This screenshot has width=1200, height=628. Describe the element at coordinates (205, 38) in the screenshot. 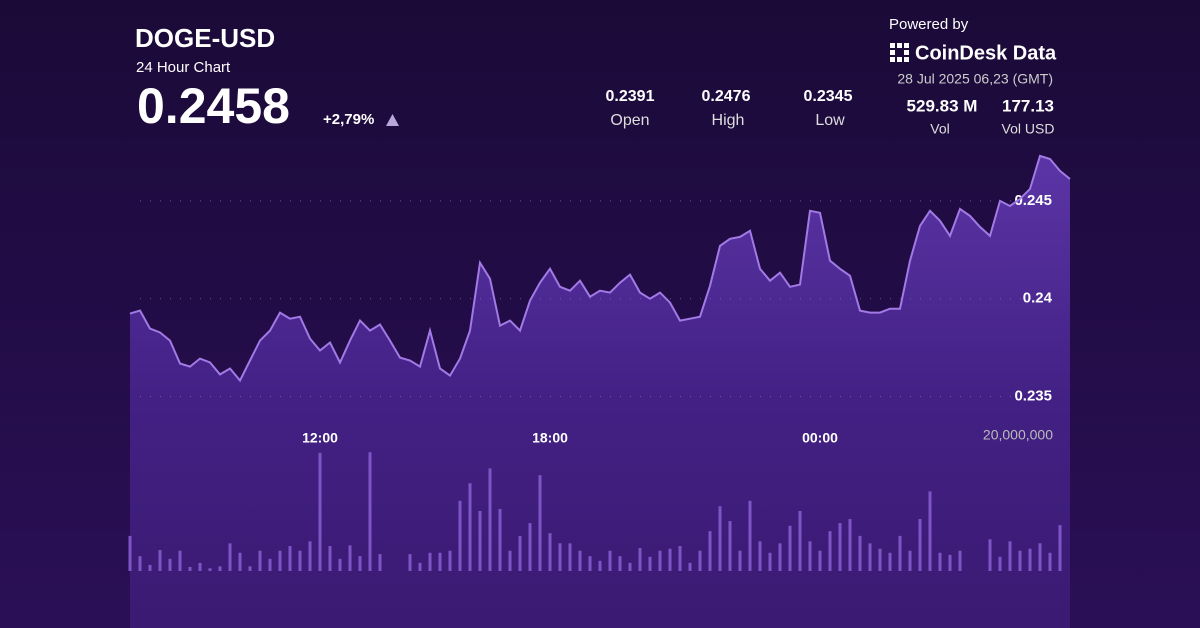

I see `title: DOGE-USD` at that location.